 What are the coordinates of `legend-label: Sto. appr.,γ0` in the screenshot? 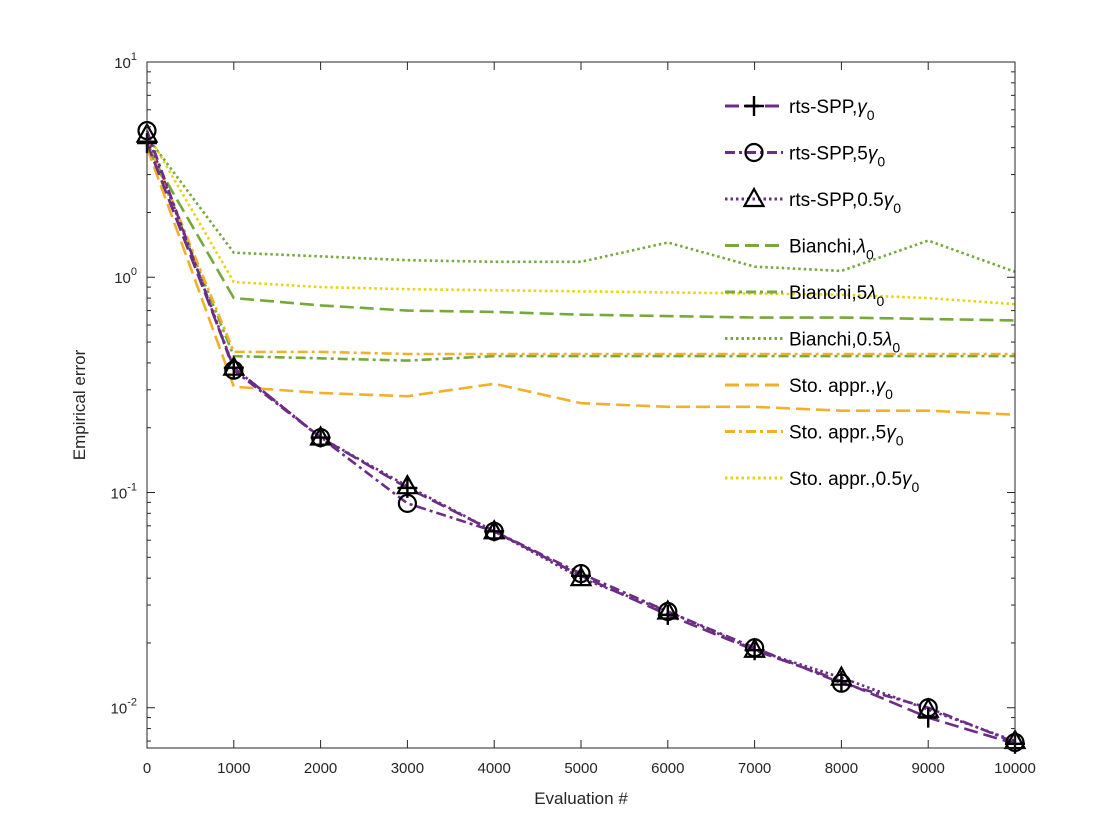 It's located at (841, 389).